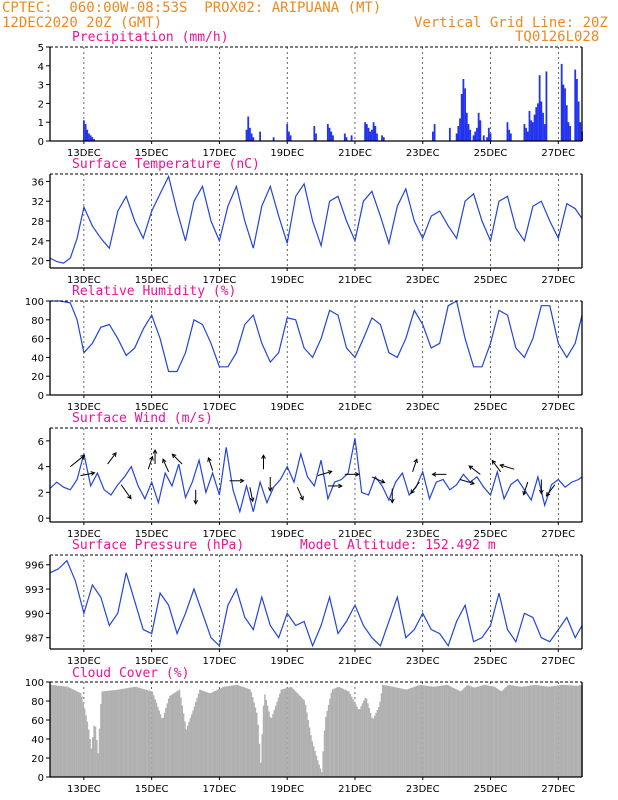 This screenshot has width=618, height=800. What do you see at coordinates (316, 476) in the screenshot?
I see `wind-series-line` at bounding box center [316, 476].